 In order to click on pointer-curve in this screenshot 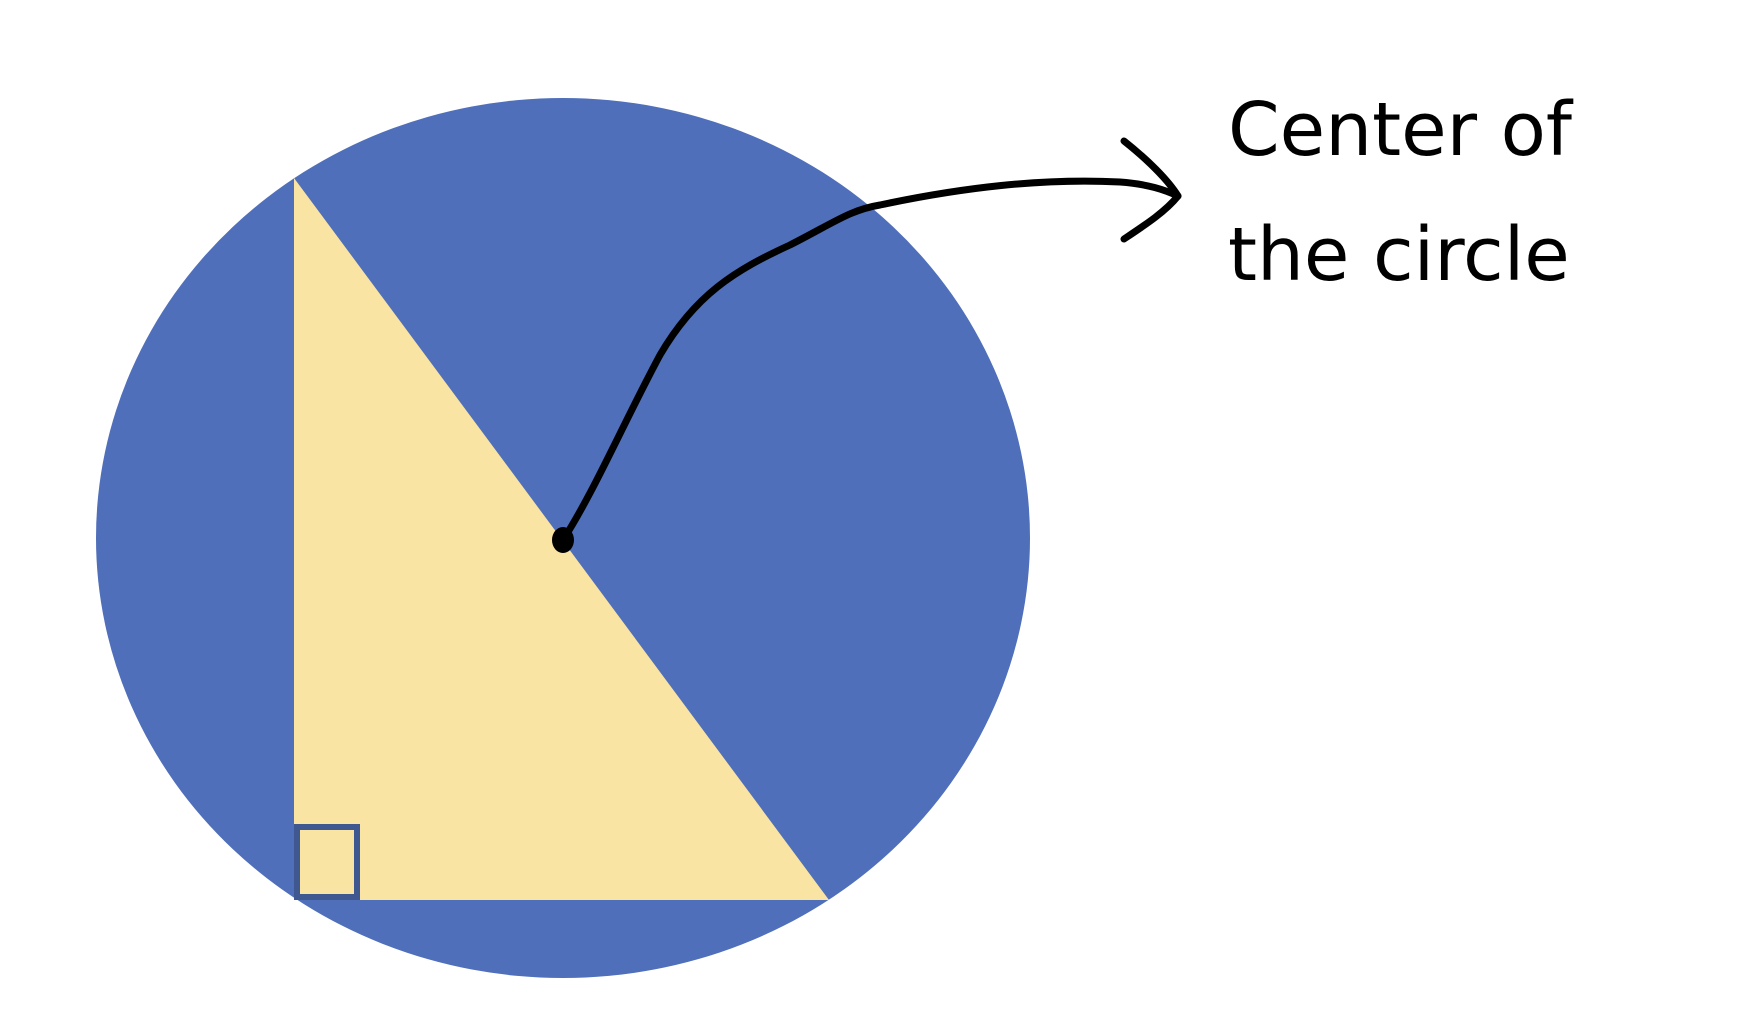, I will do `click(870, 360)`.